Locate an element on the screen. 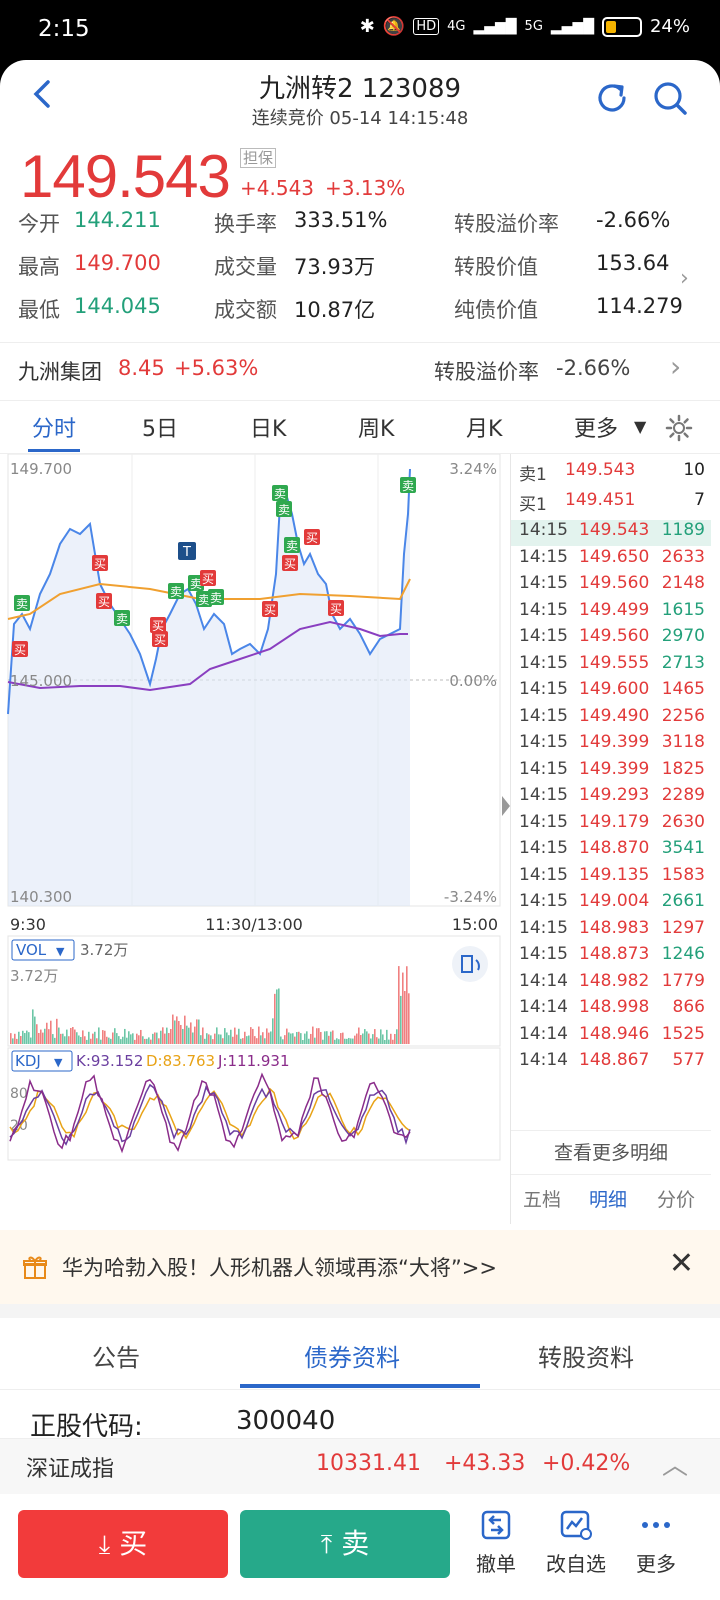 Image resolution: width=720 pixels, height=1600 pixels. quote-value: 114.279 is located at coordinates (639, 306).